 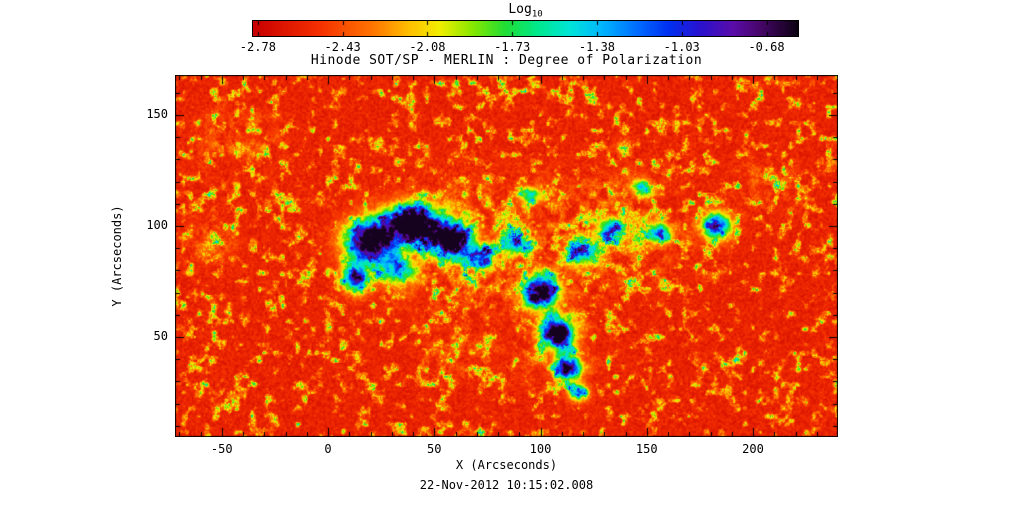 I want to click on x-tick-label: 200, so click(x=753, y=449).